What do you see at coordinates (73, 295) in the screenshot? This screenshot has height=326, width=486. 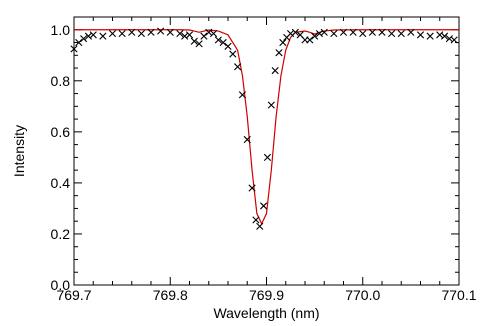 I see `x-tick-label: 769.7` at bounding box center [73, 295].